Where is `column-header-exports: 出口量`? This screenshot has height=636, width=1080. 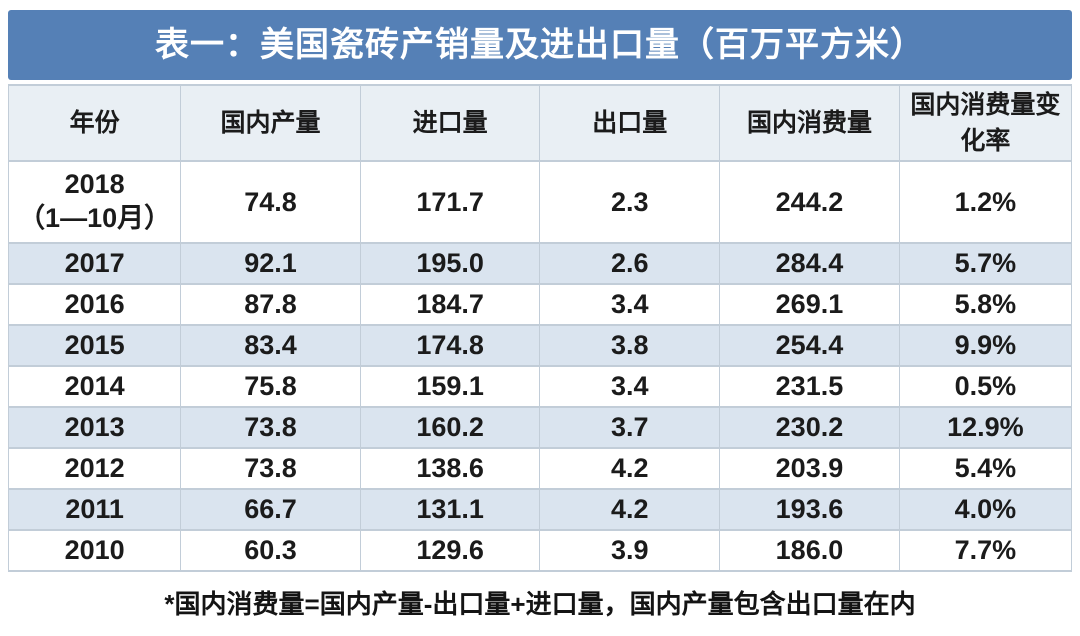
column-header-exports: 出口量 is located at coordinates (630, 123).